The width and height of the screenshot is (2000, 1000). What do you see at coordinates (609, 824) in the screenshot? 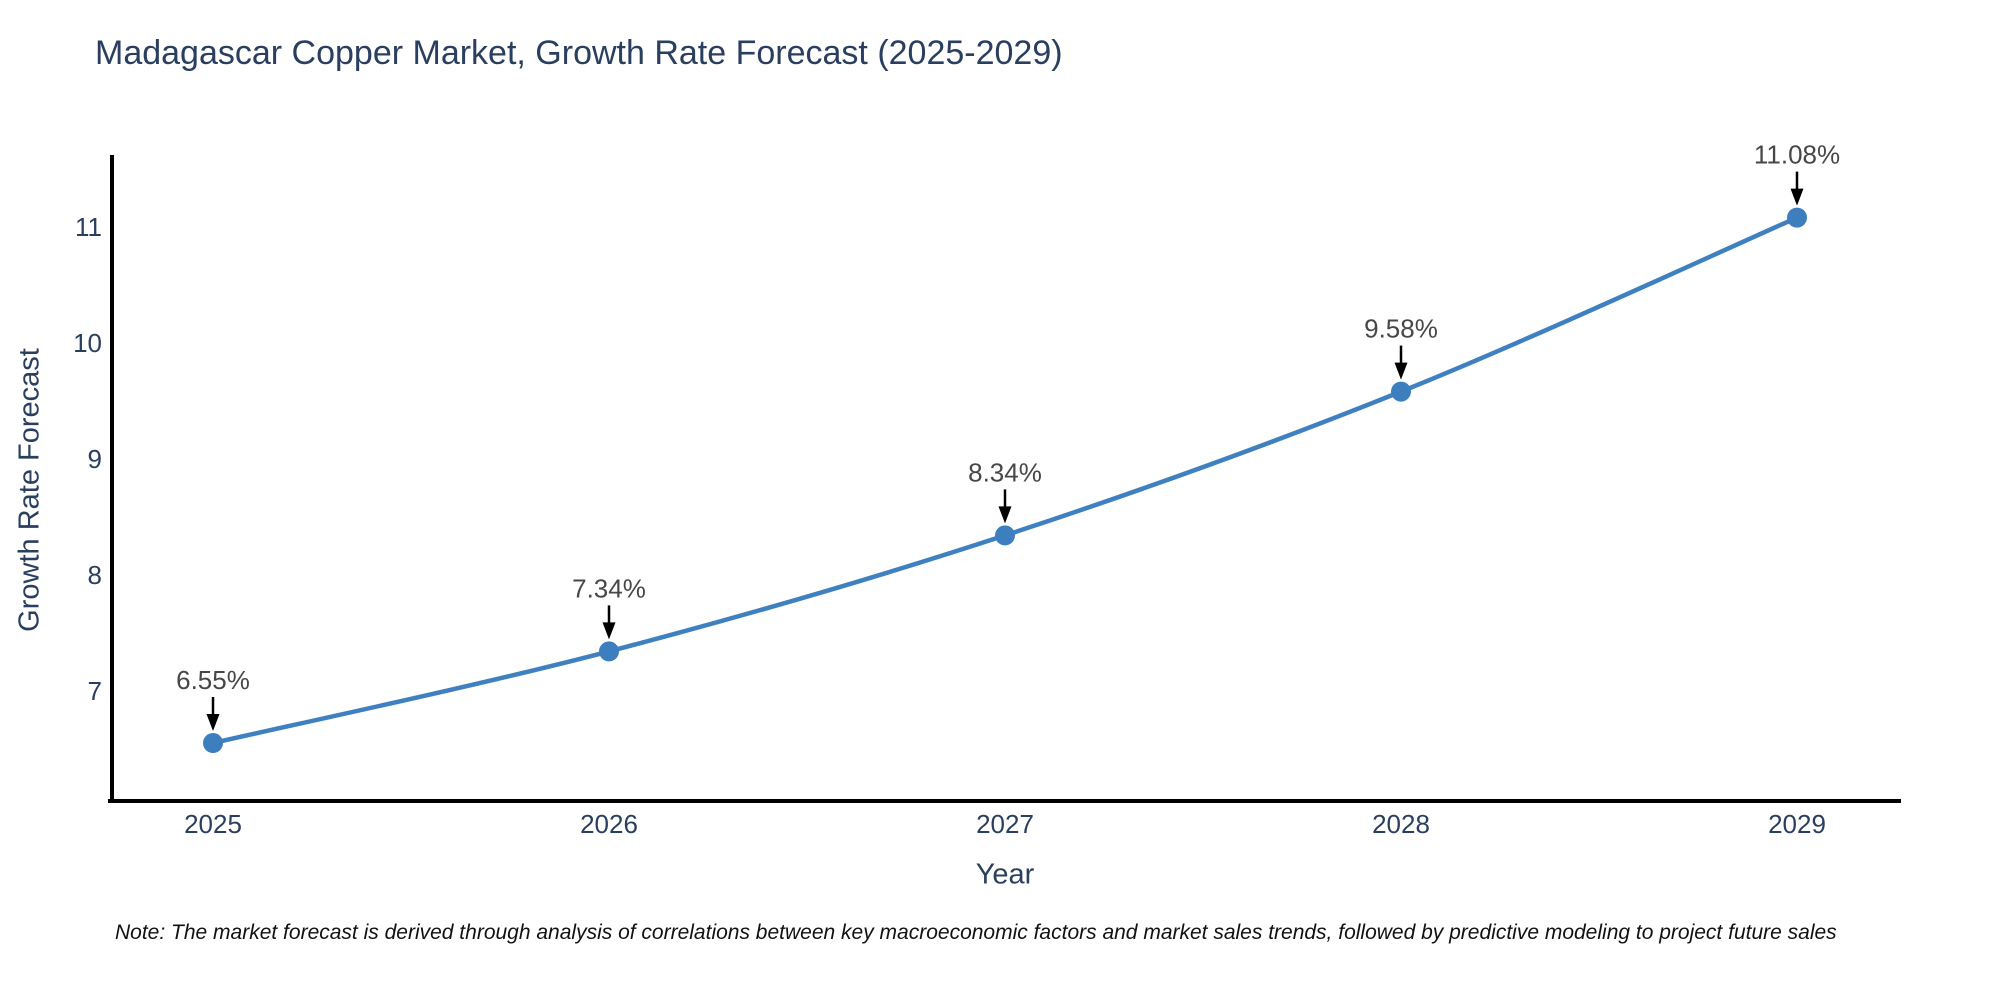
I see `x-tick-label: 2026` at bounding box center [609, 824].